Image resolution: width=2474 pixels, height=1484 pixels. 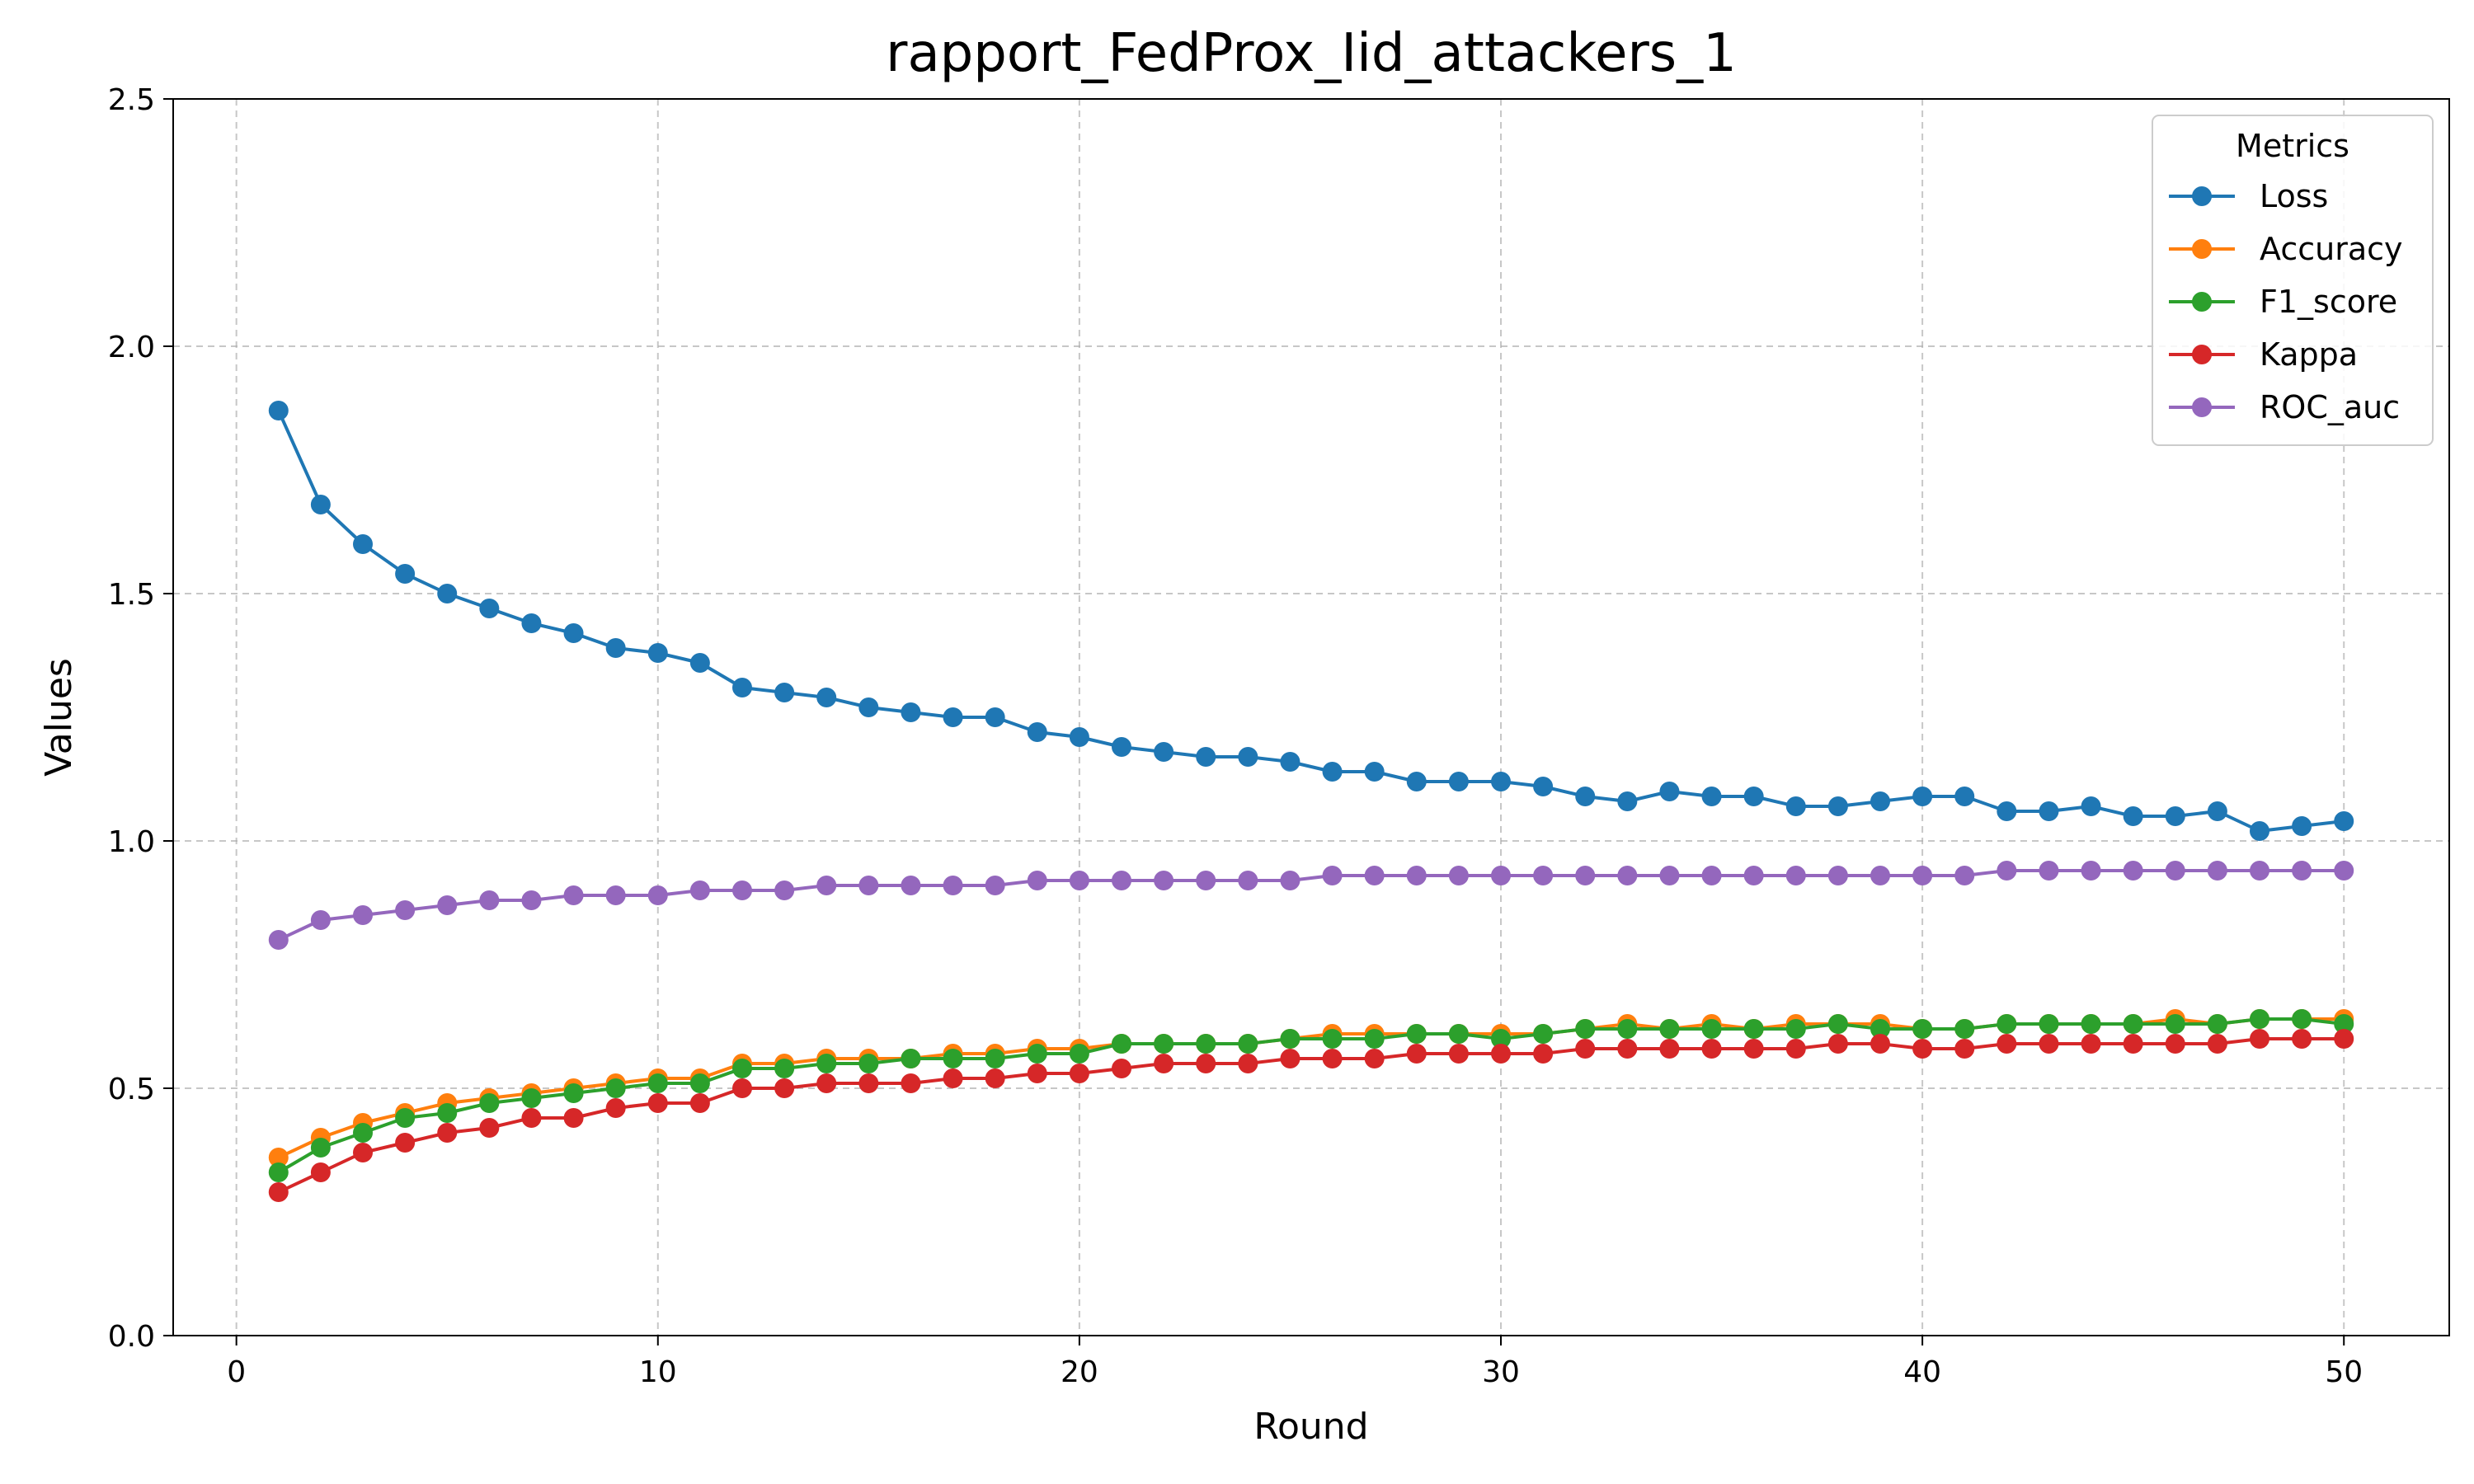 What do you see at coordinates (1501, 1372) in the screenshot?
I see `x-tick-label: 30` at bounding box center [1501, 1372].